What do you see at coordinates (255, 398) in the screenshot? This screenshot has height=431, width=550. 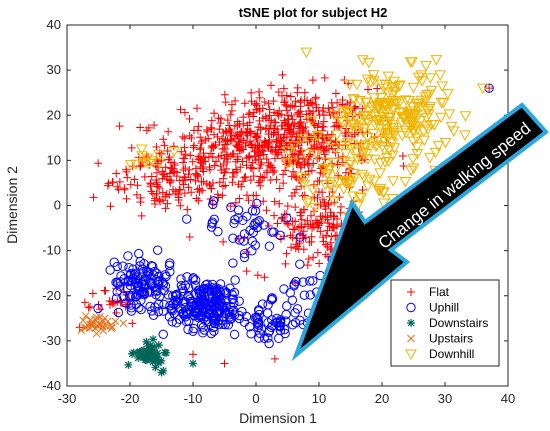 I see `x-tick-label: 0` at bounding box center [255, 398].